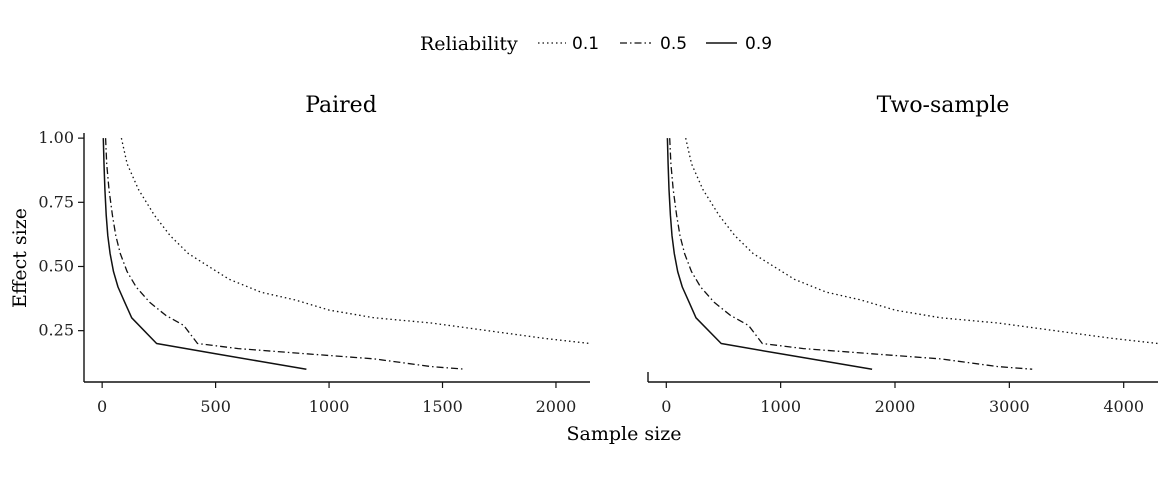  I want to click on legend-title: Reliability, so click(469, 44).